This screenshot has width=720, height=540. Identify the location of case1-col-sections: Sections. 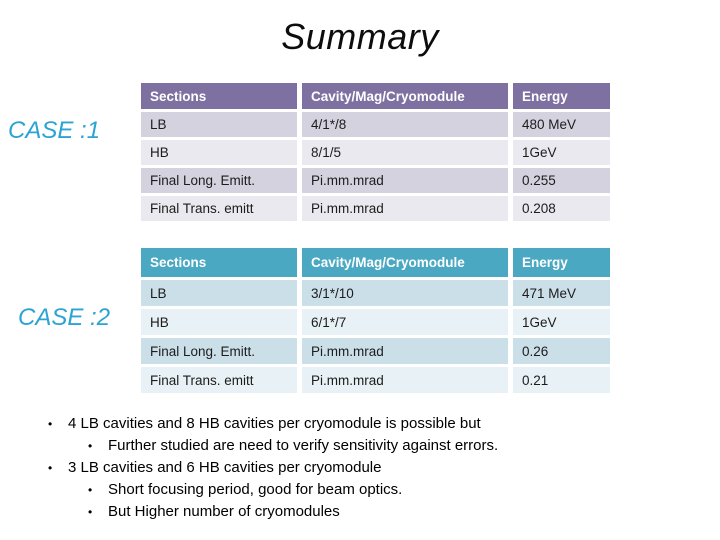
(221, 97).